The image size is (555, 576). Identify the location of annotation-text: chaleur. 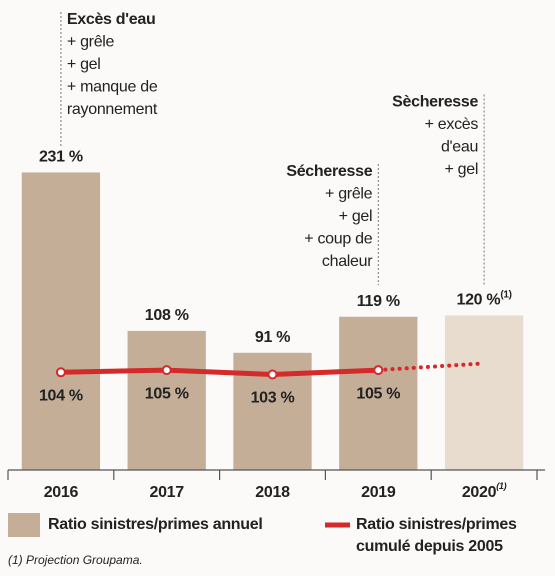
(347, 261).